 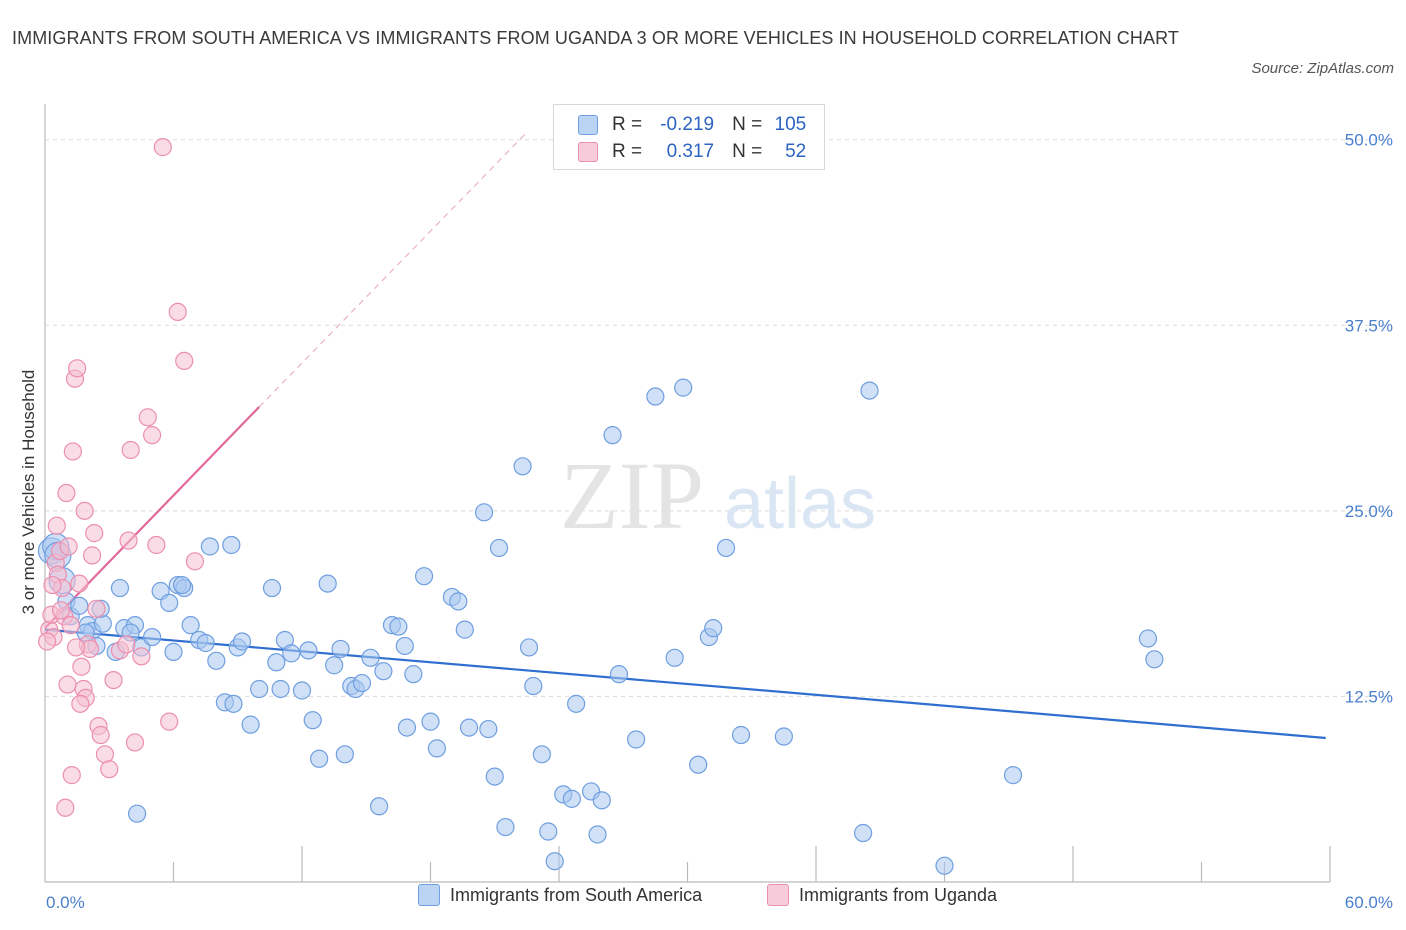 What do you see at coordinates (1322, 68) in the screenshot?
I see `source-label: Source: ZipAtlas.com` at bounding box center [1322, 68].